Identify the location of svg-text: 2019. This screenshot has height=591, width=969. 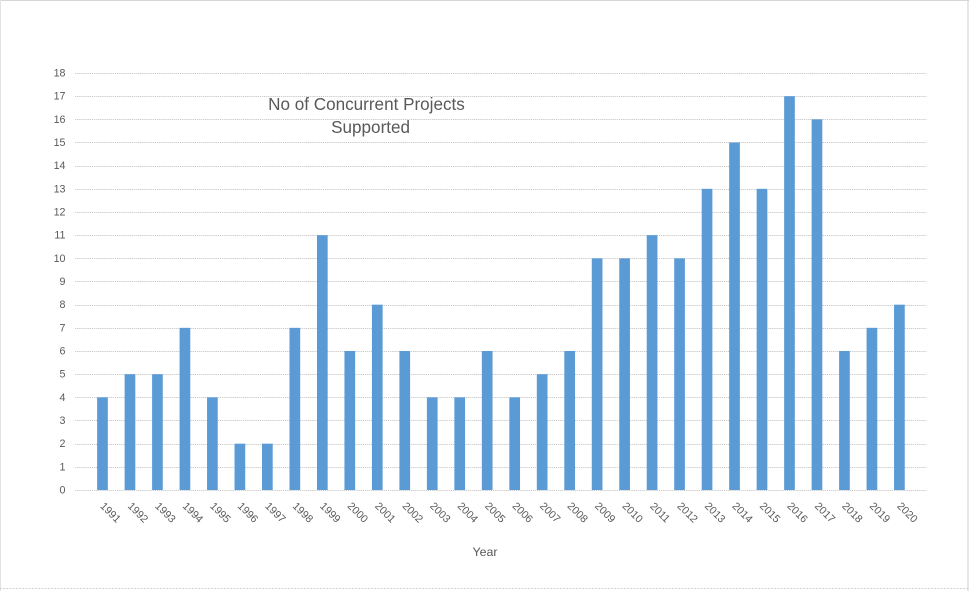
(879, 512).